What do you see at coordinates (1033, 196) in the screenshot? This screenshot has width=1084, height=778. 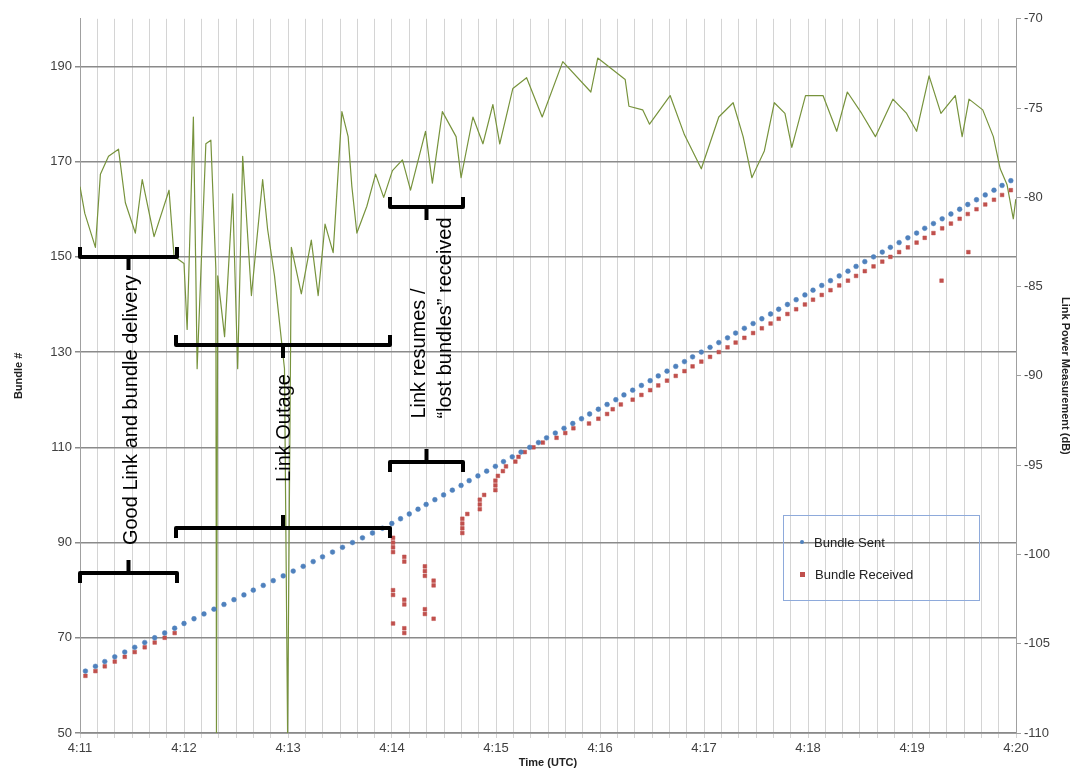 I see `y2-tick-label: -80` at bounding box center [1033, 196].